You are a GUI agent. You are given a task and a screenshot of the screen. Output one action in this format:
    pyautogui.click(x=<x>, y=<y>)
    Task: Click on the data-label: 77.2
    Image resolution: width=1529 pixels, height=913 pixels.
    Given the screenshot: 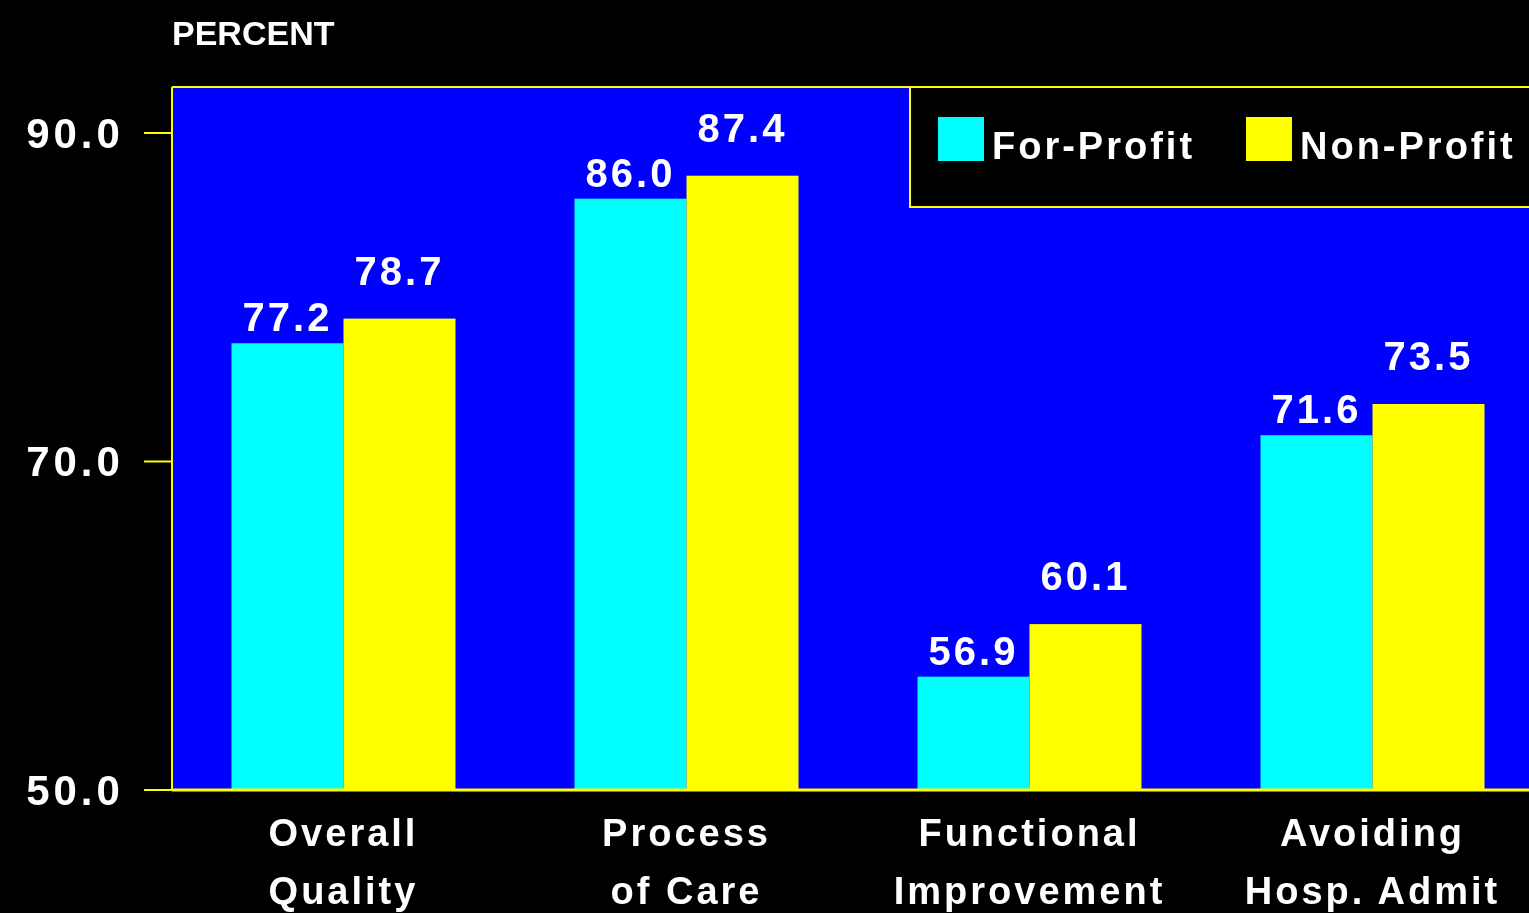 What is the action you would take?
    pyautogui.click(x=287, y=317)
    